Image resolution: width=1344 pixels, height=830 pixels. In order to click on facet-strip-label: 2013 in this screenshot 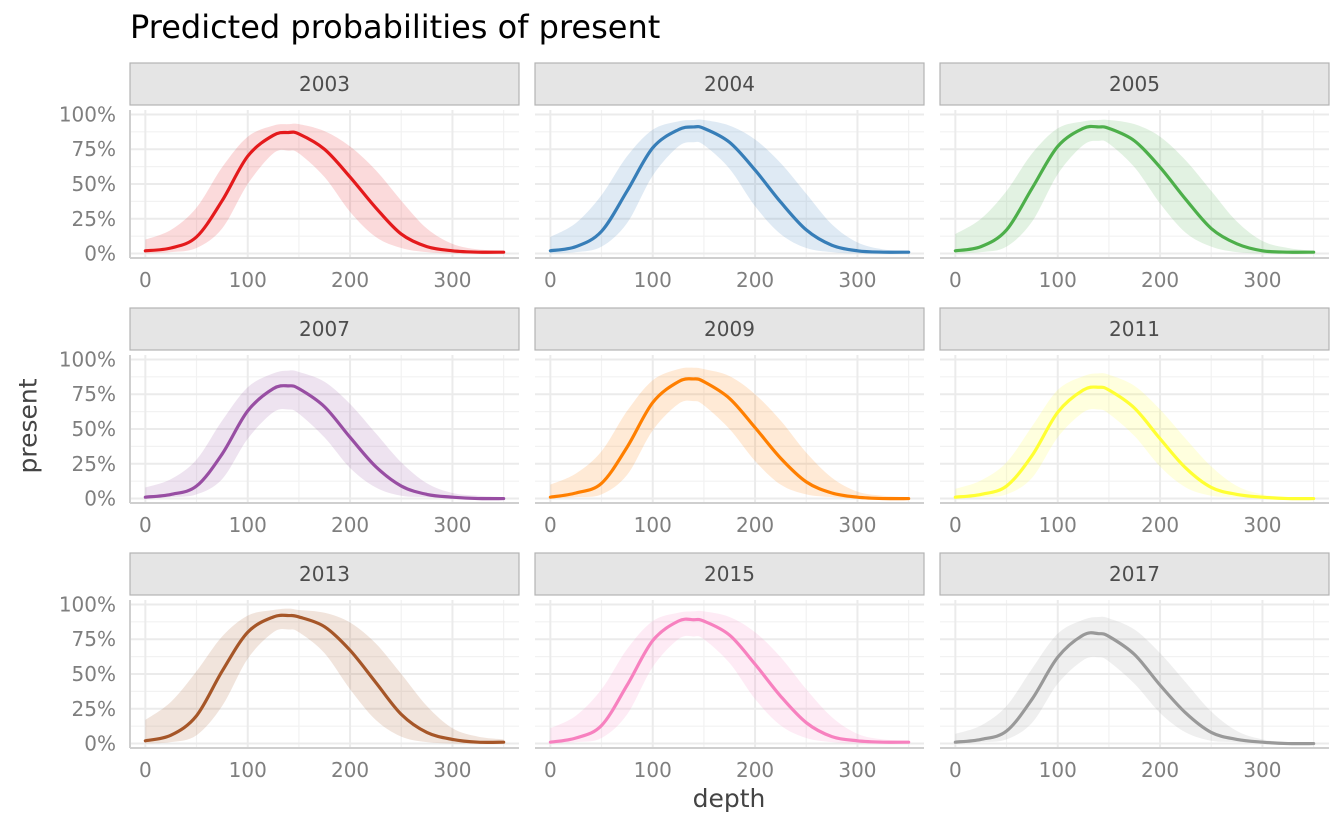, I will do `click(324, 574)`.